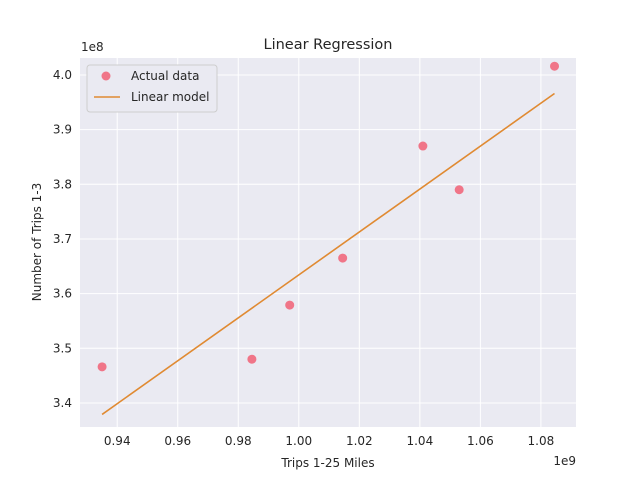 Image resolution: width=640 pixels, height=480 pixels. Describe the element at coordinates (62, 130) in the screenshot. I see `y-tick-label: 3.9` at that location.